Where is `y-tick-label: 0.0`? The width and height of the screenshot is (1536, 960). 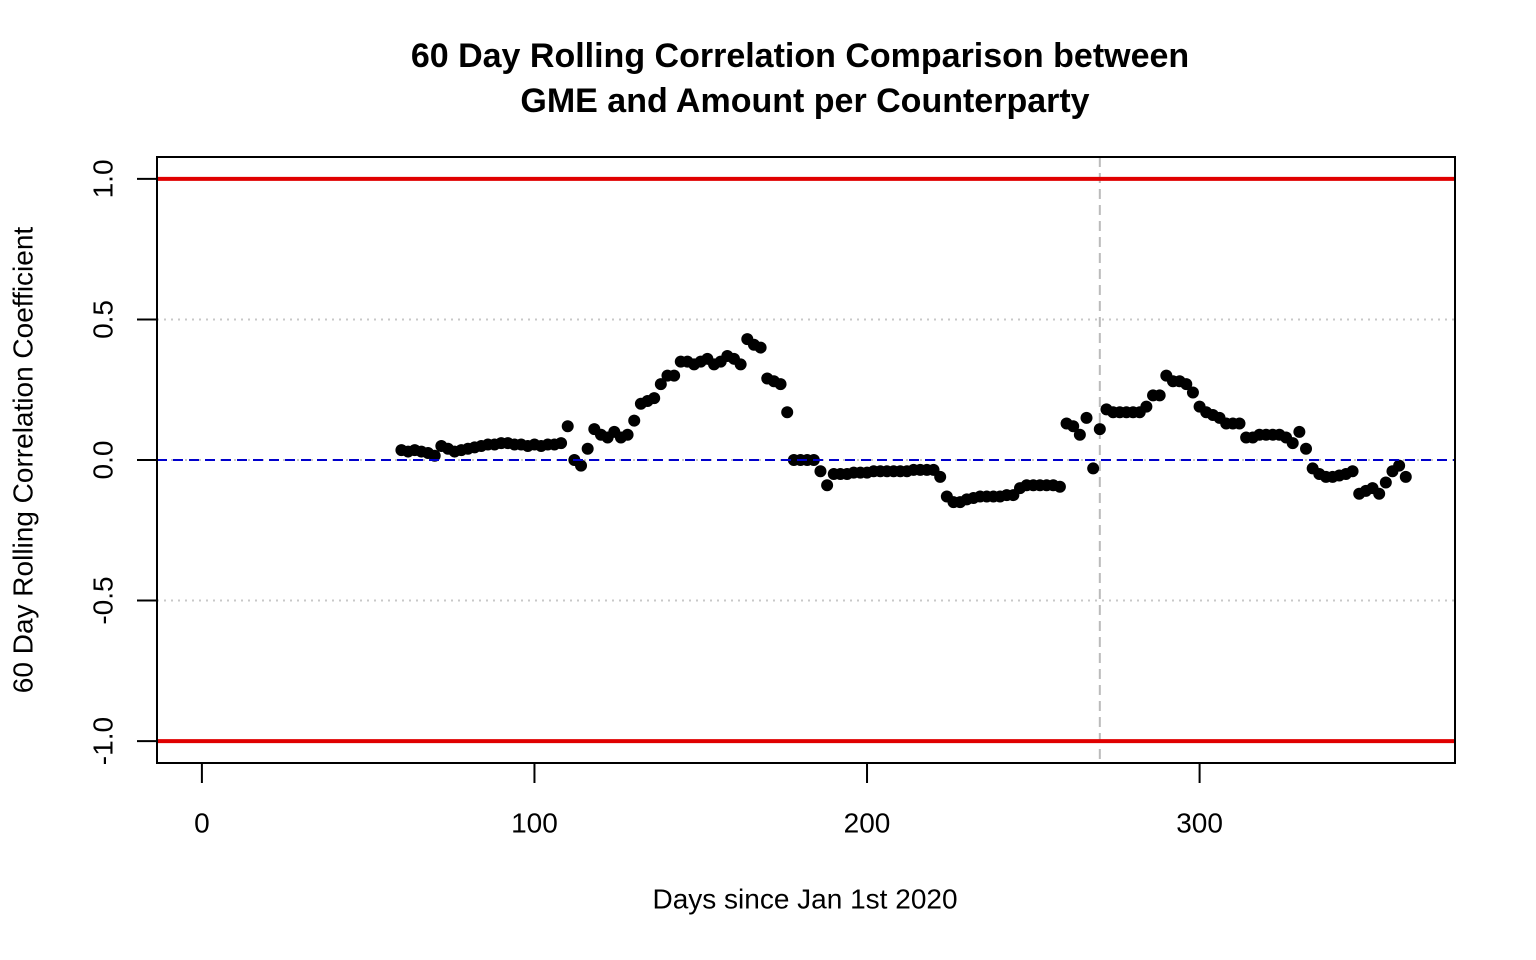 y-tick-label: 0.0 is located at coordinates (102, 460).